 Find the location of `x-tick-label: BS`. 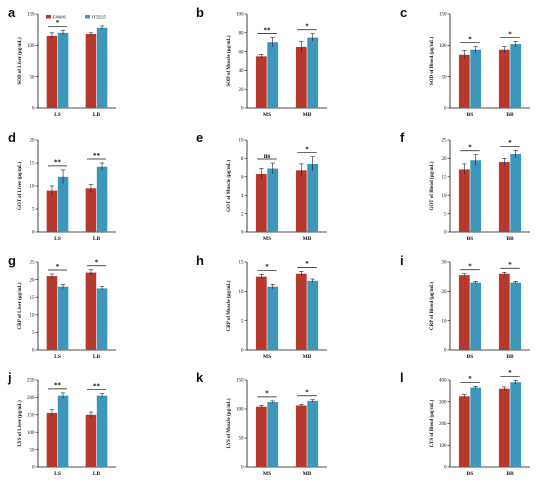

x-tick-label: BS is located at coordinates (470, 474).